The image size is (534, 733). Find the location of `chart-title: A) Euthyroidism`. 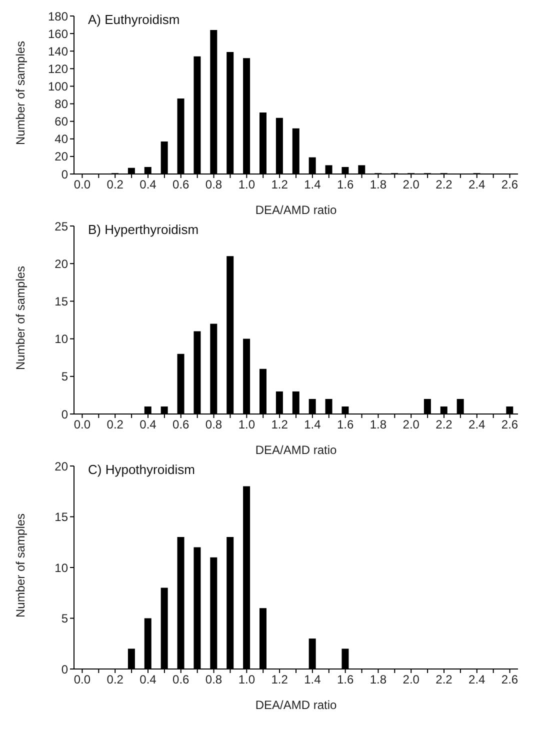

chart-title: A) Euthyroidism is located at coordinates (134, 19).